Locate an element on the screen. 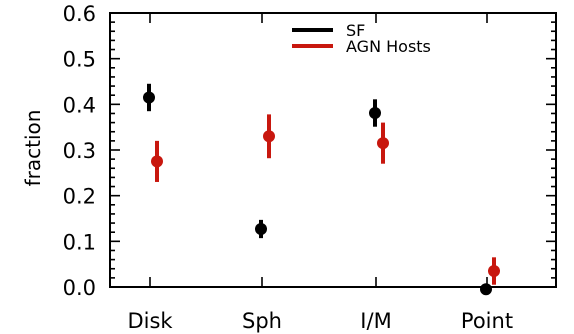 The image size is (574, 334). y-tick-label: 0.0 is located at coordinates (79, 288).